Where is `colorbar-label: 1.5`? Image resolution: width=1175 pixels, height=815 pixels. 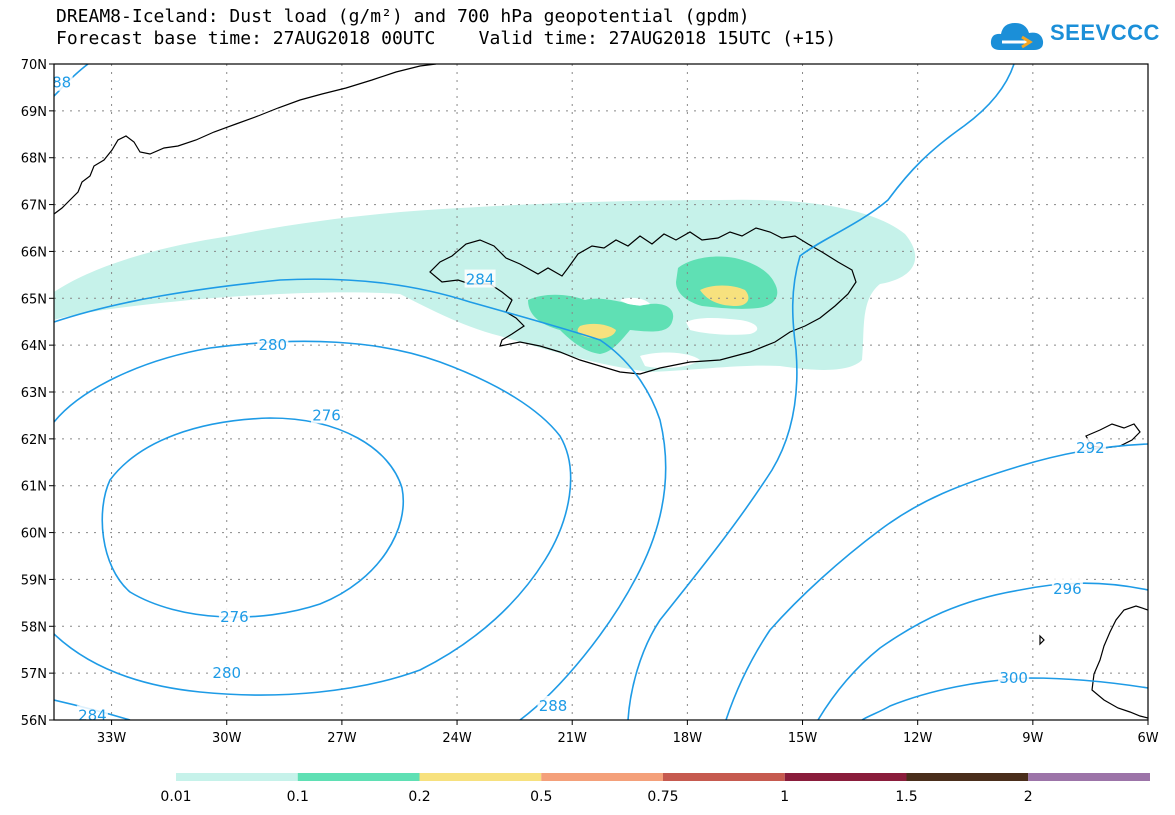 colorbar-label: 1.5 is located at coordinates (906, 797).